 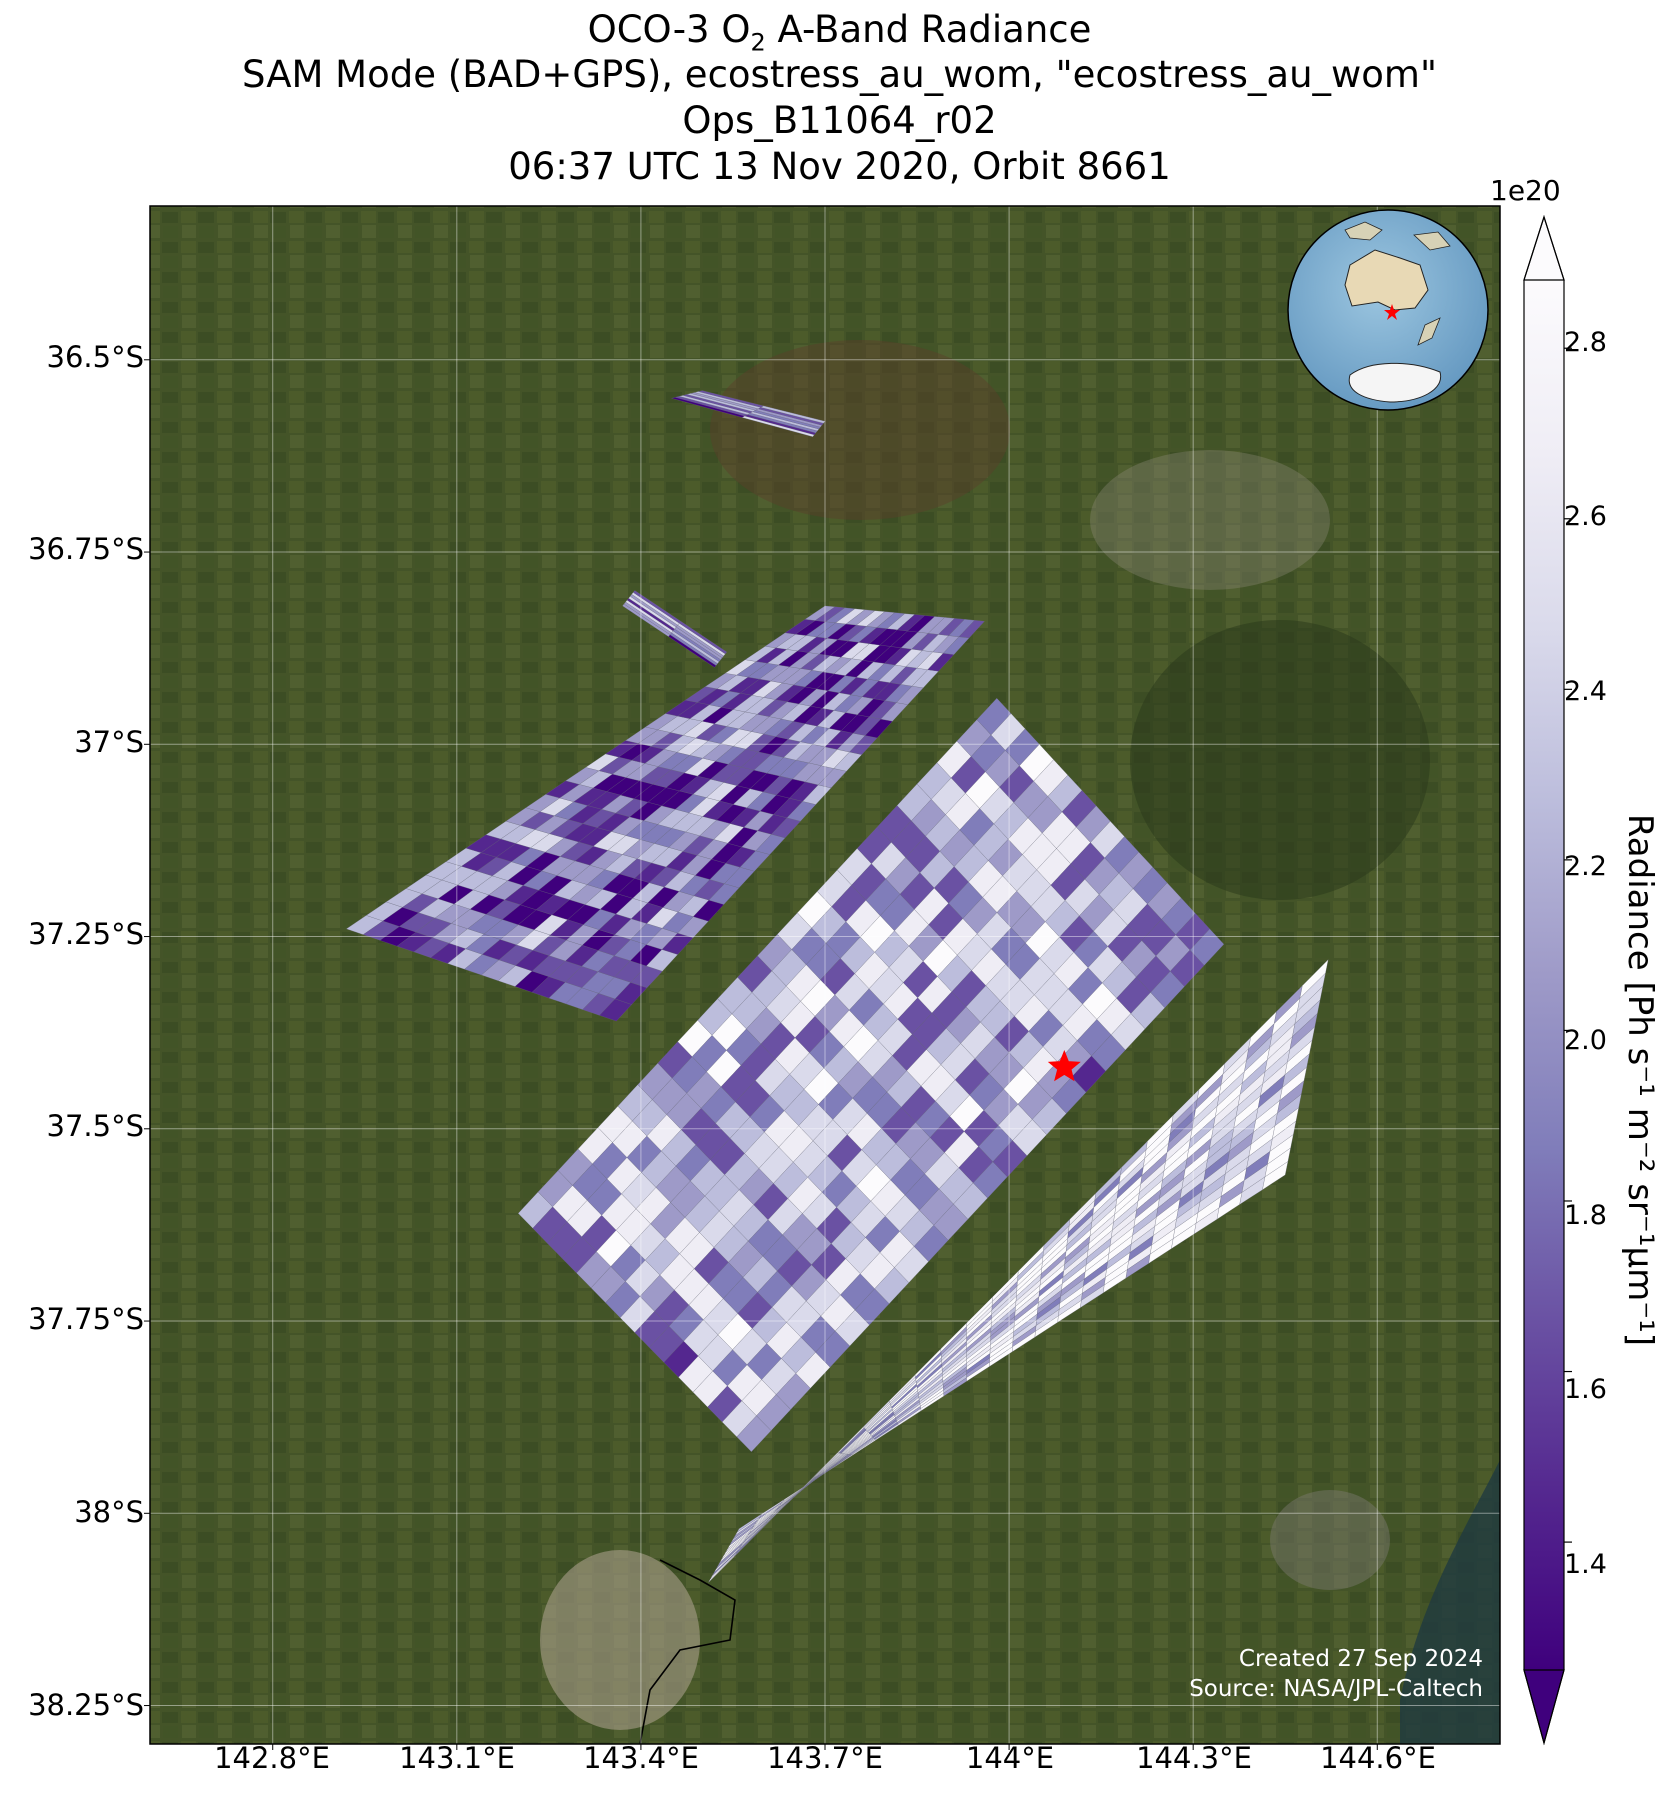 What do you see at coordinates (95, 1126) in the screenshot?
I see `y-tick-label: 37.5°S` at bounding box center [95, 1126].